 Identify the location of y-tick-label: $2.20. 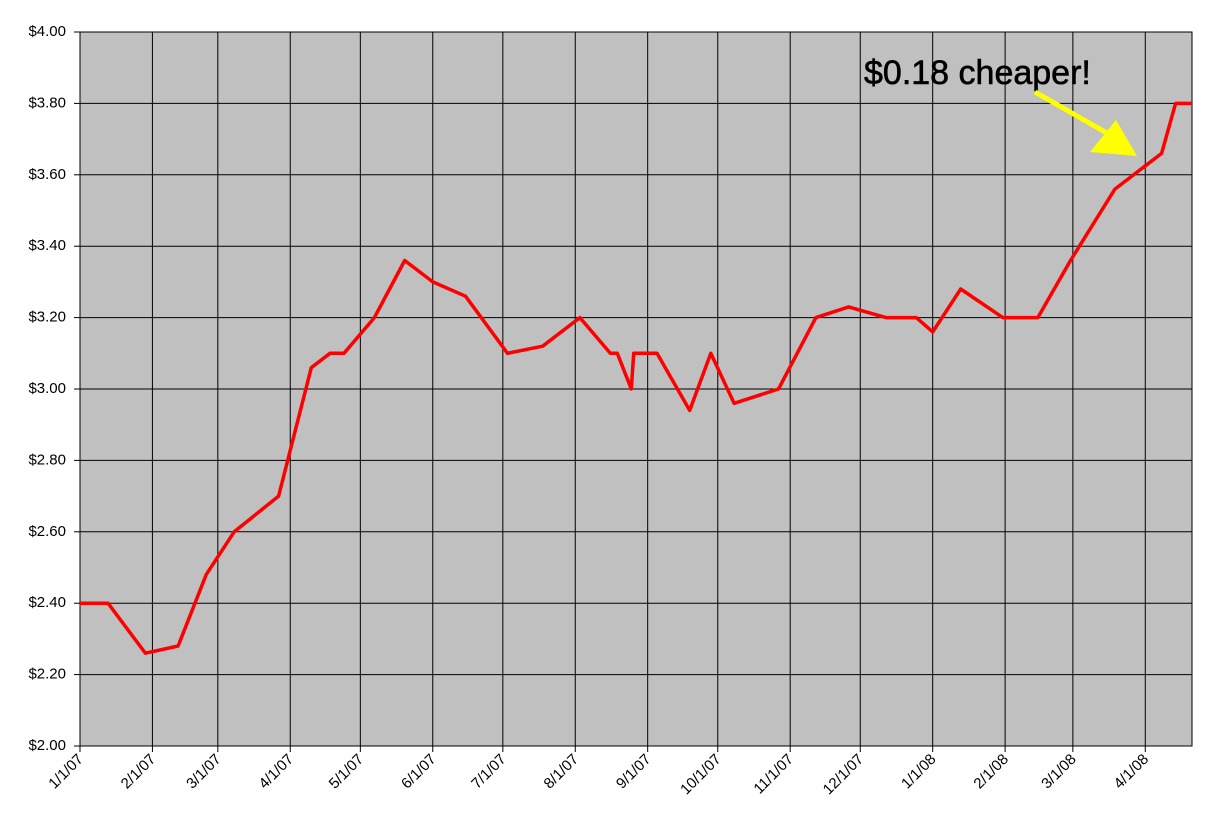
(47, 674).